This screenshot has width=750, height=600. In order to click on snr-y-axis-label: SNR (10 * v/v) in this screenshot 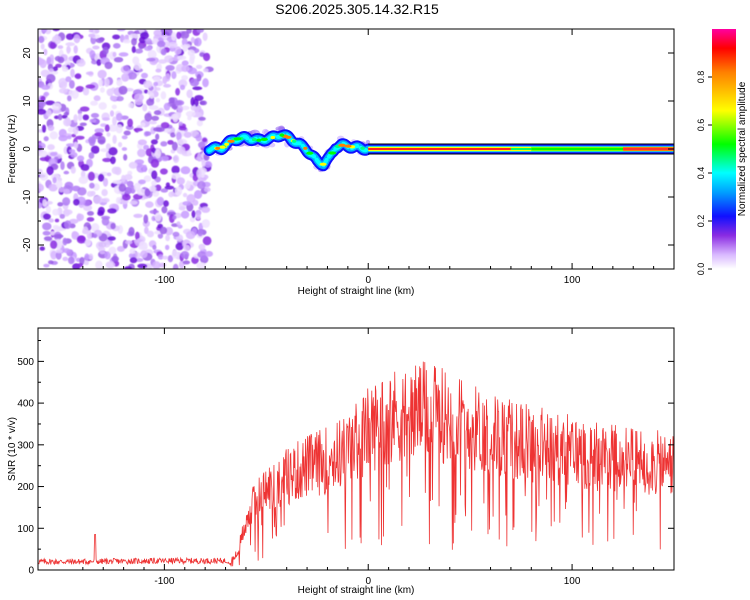, I will do `click(12, 449)`.